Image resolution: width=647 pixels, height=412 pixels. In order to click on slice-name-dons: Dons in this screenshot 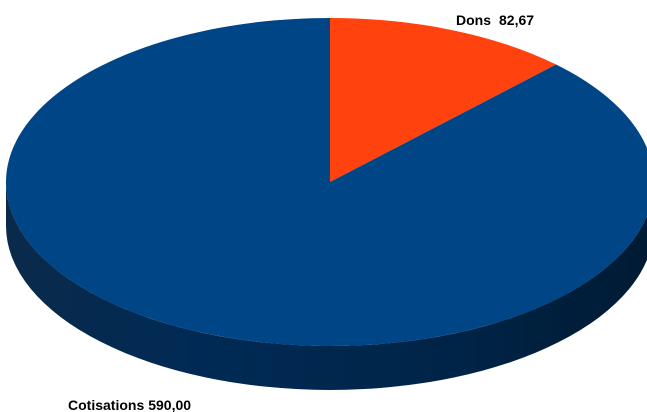, I will do `click(473, 20)`.